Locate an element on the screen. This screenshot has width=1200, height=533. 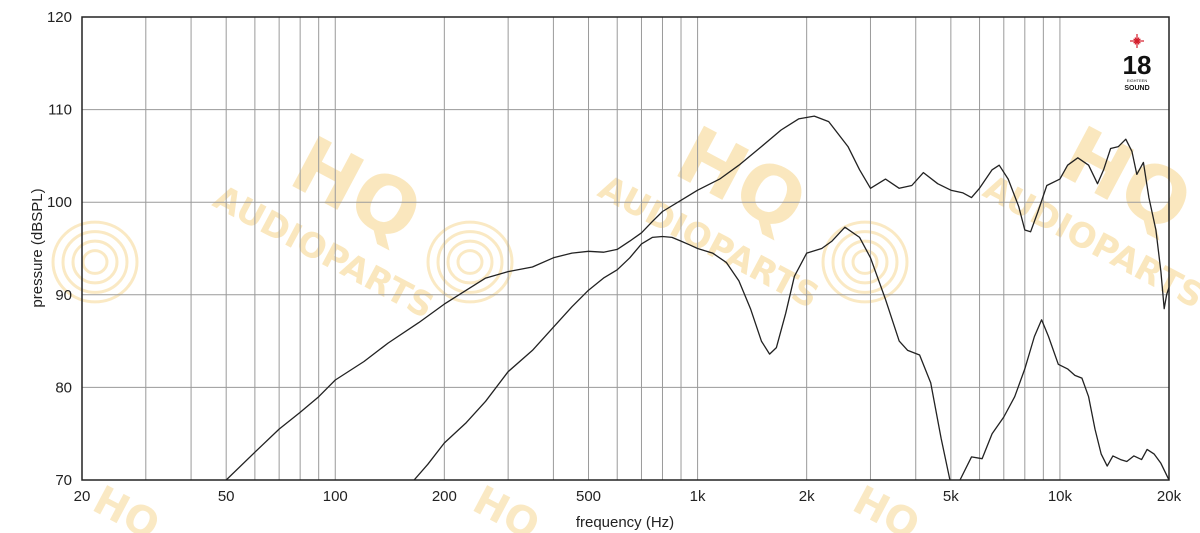
logo-number: 18 is located at coordinates (1137, 65).